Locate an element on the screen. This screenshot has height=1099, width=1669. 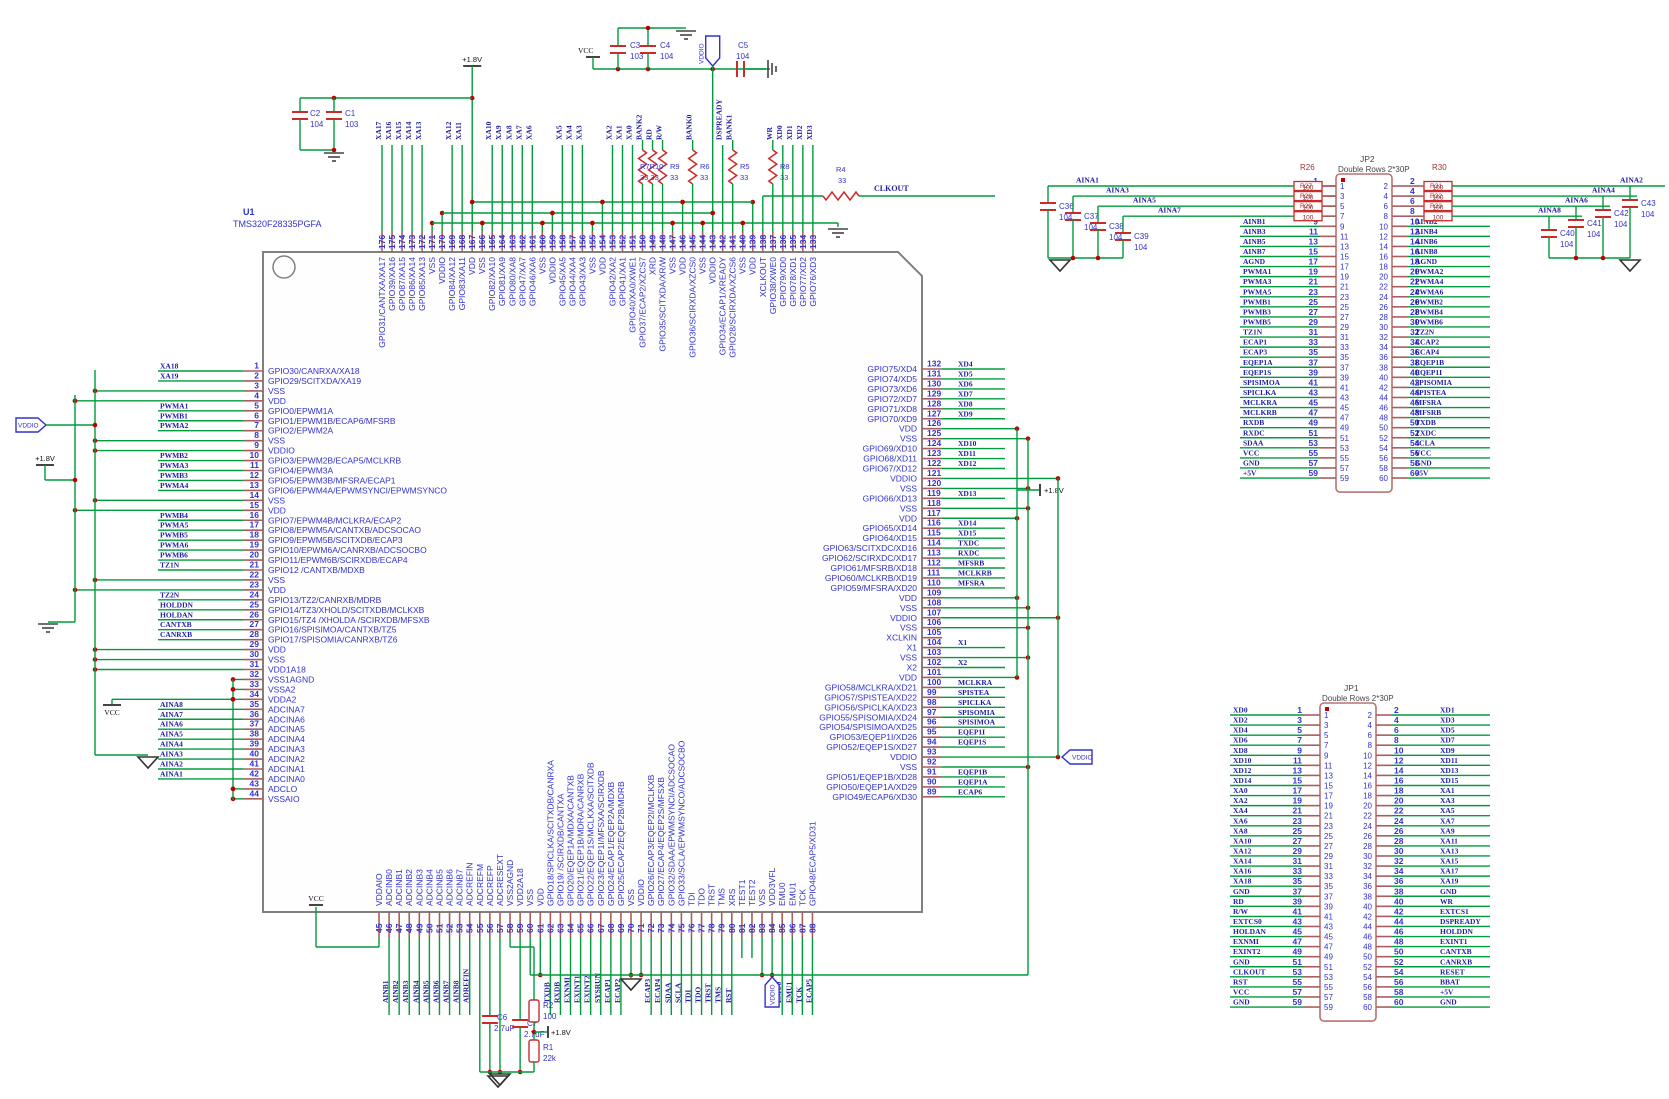
ic-pin-name: ADCINB1 is located at coordinates (399, 887).